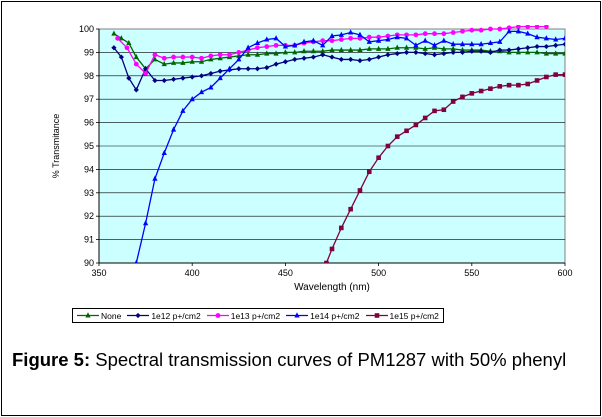  Describe the element at coordinates (89, 76) in the screenshot. I see `y-tick-label: 98` at that location.